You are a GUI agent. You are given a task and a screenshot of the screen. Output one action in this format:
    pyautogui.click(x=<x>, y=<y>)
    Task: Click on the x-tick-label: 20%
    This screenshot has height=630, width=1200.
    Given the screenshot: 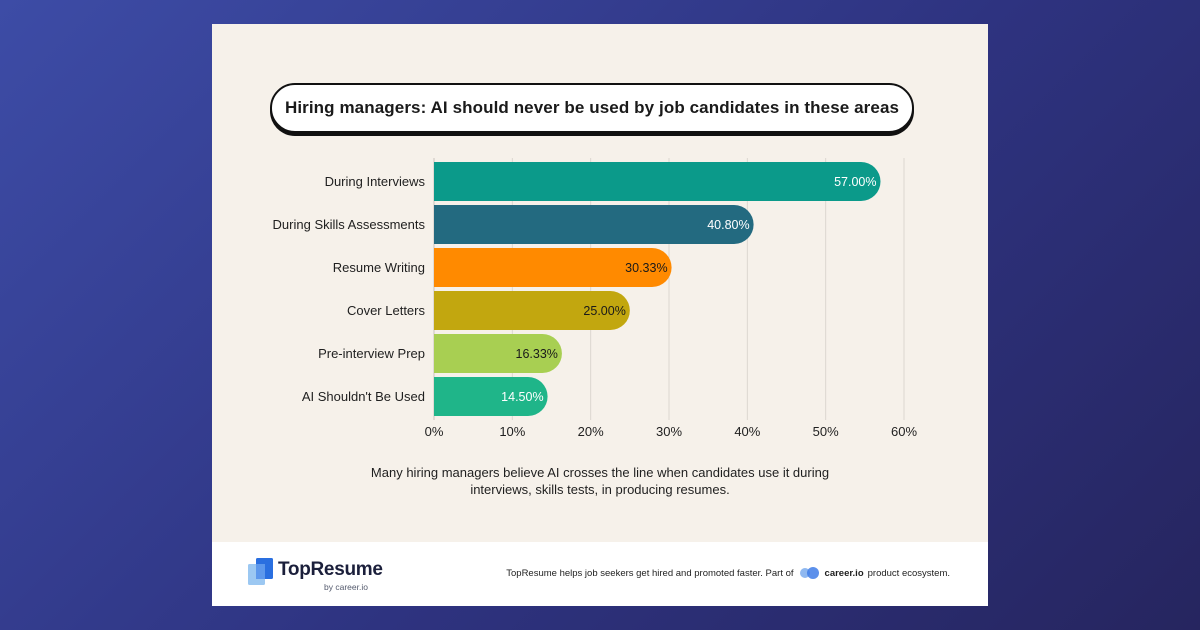 What is the action you would take?
    pyautogui.click(x=591, y=431)
    